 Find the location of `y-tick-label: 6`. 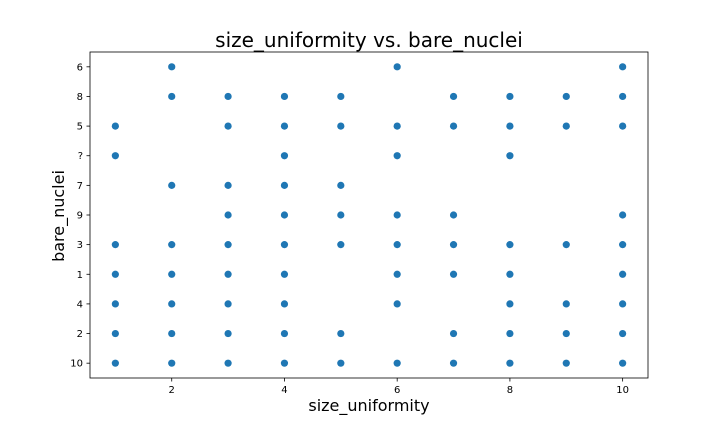

y-tick-label: 6 is located at coordinates (80, 67).